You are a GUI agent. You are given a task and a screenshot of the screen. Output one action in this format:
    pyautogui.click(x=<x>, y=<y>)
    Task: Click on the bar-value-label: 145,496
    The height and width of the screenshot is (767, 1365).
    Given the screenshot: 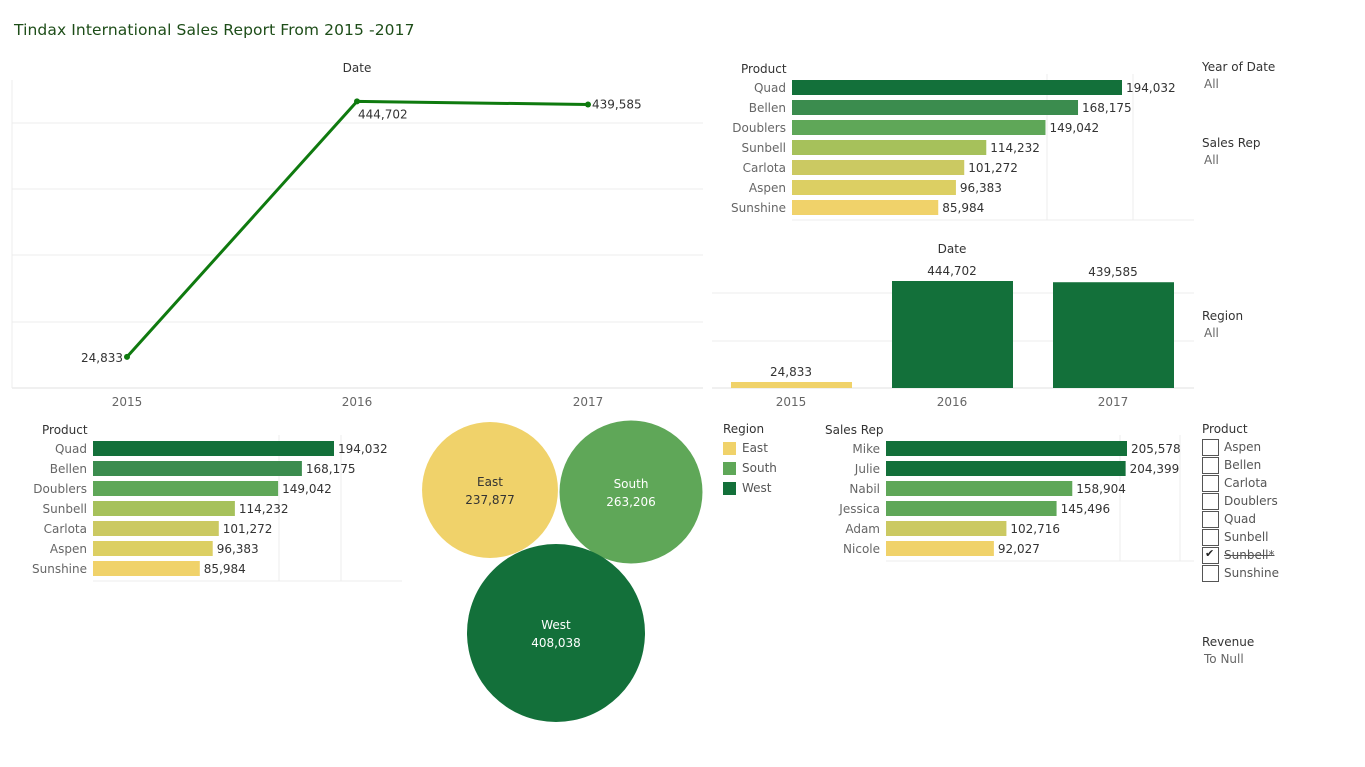 What is the action you would take?
    pyautogui.click(x=1086, y=509)
    